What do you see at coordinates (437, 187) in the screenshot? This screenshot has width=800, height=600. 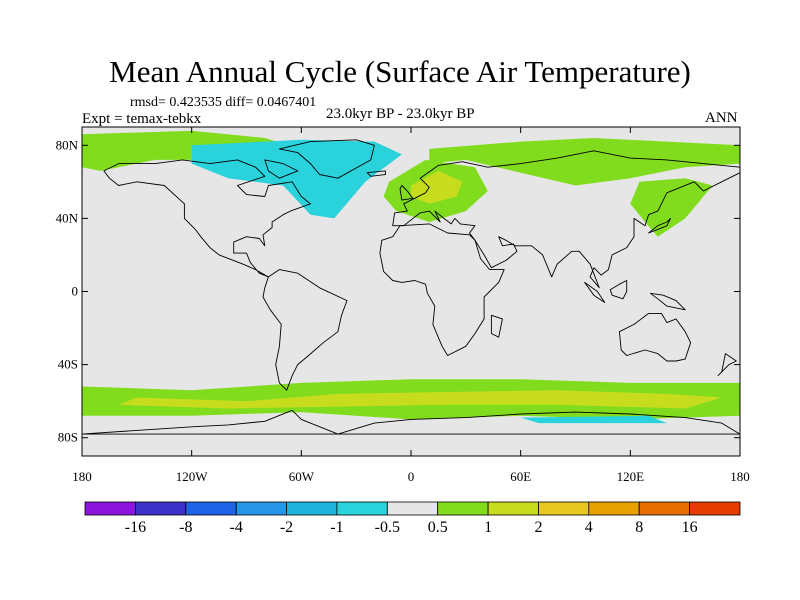 I see `anomaly-region-europe-warm-core` at bounding box center [437, 187].